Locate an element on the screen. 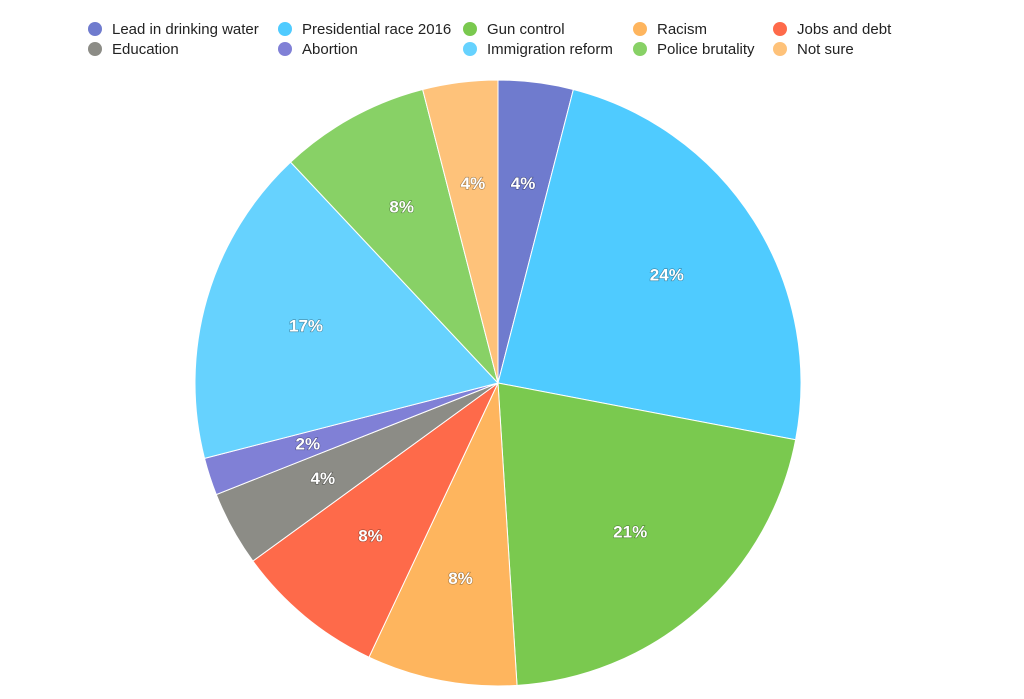  legend-item: Lead in drinking water is located at coordinates (183, 29).